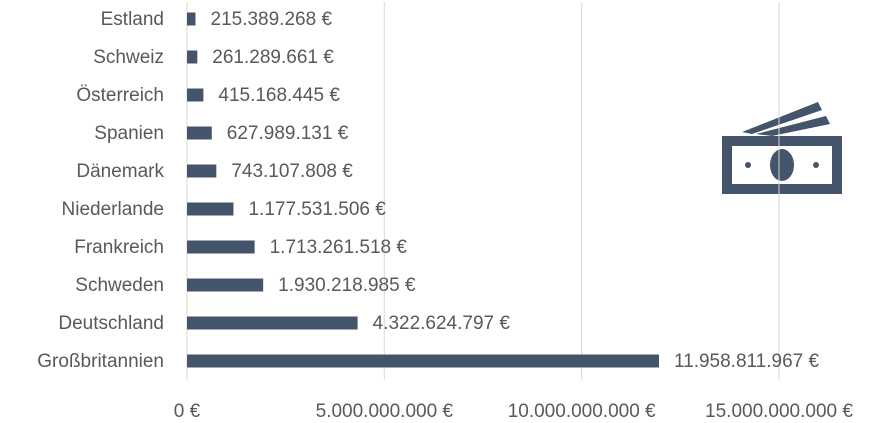 The width and height of the screenshot is (872, 423). What do you see at coordinates (119, 285) in the screenshot?
I see `y-tick-label: Schweden` at bounding box center [119, 285].